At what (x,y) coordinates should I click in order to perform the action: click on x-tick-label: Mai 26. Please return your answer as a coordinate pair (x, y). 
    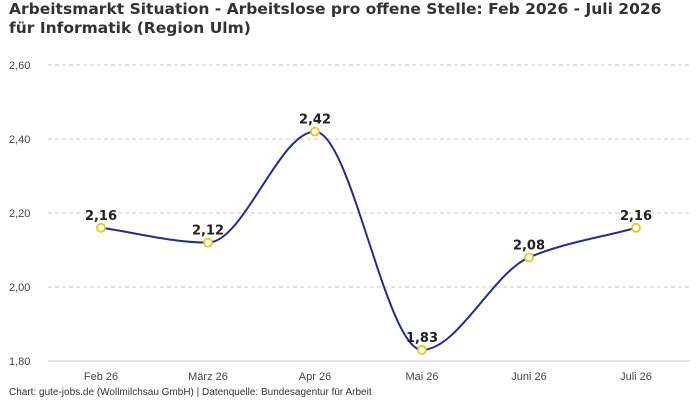
    Looking at the image, I should click on (421, 377).